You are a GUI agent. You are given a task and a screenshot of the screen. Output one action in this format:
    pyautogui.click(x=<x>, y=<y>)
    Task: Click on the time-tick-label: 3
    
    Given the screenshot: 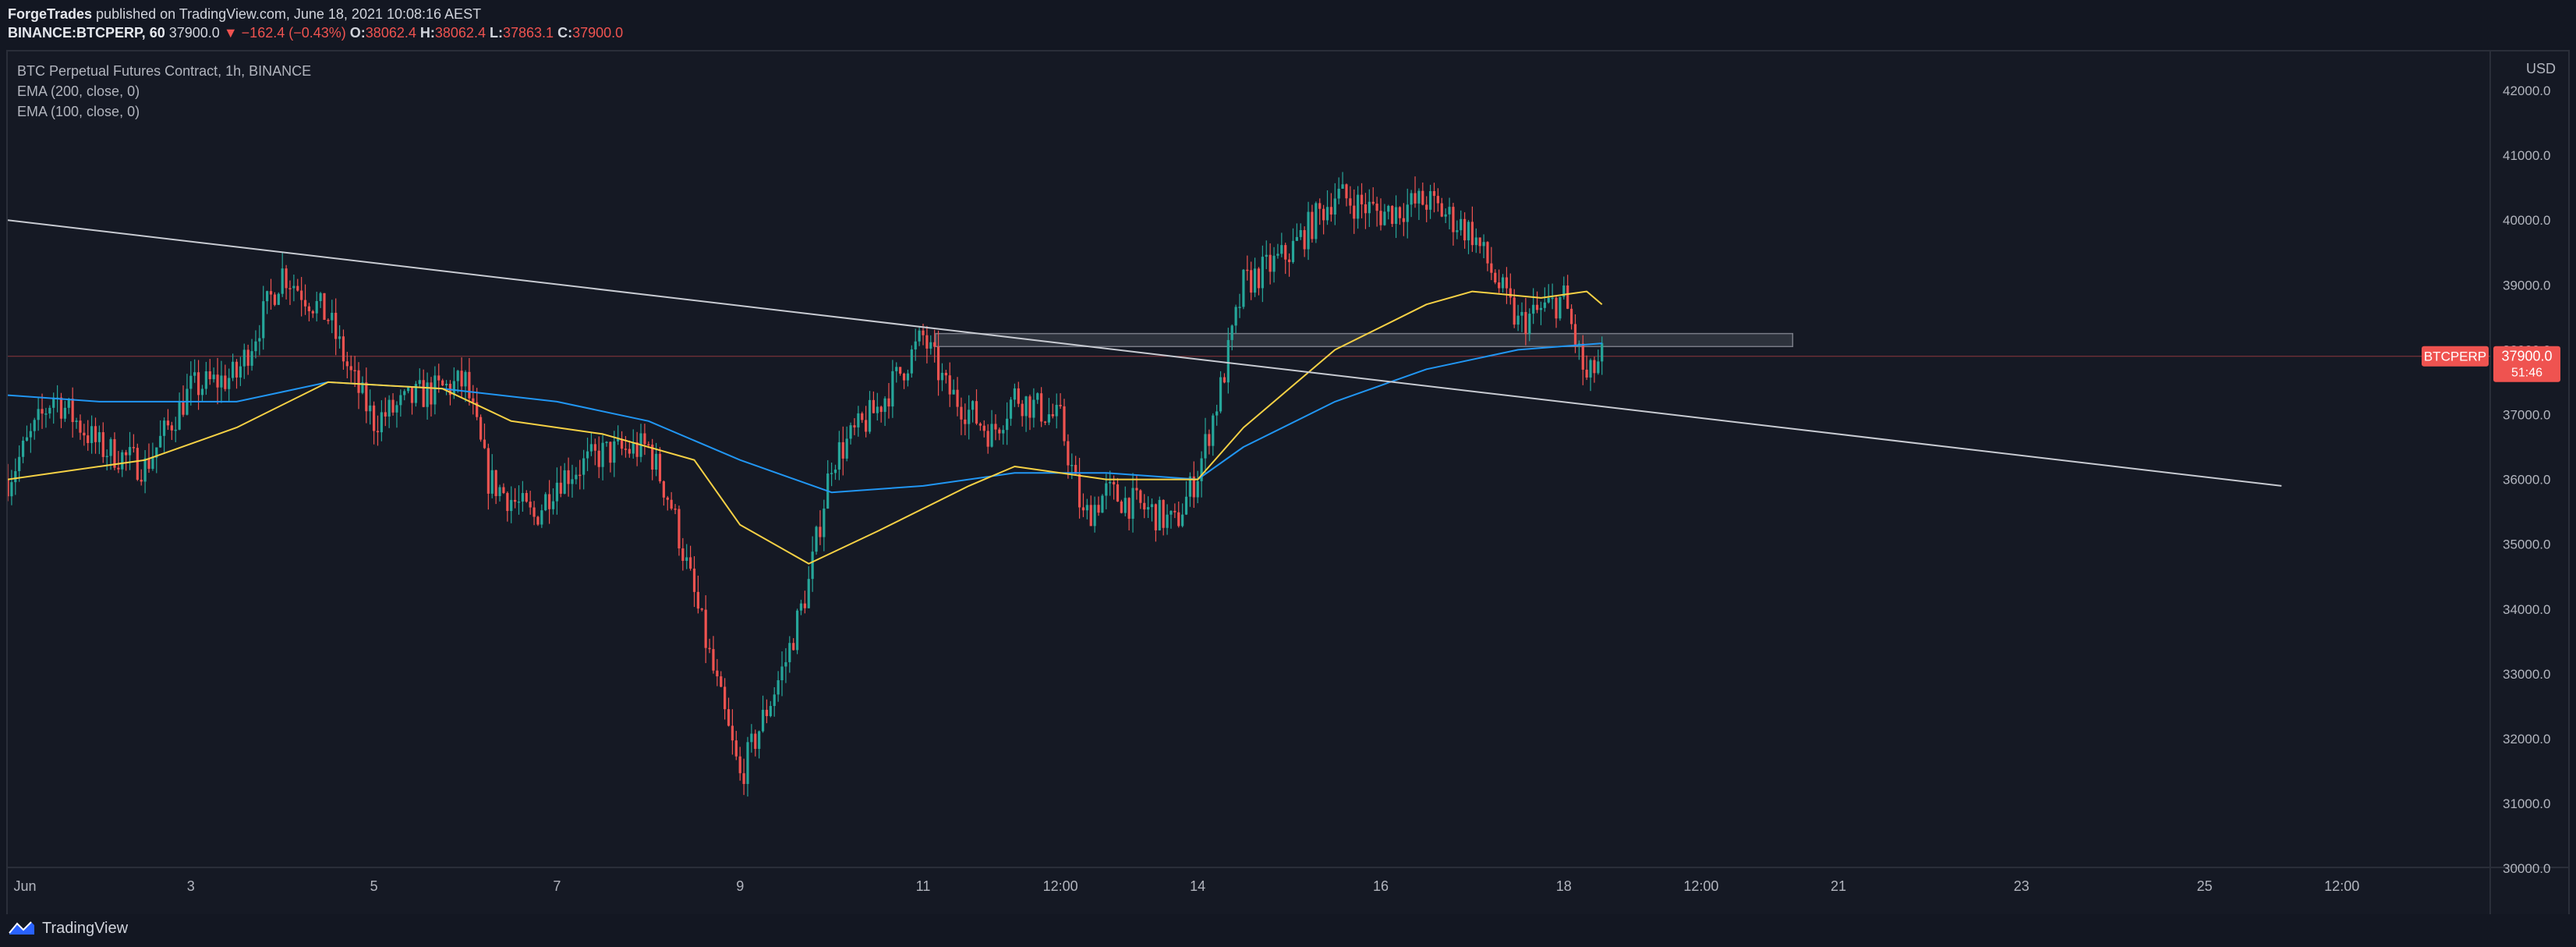 What is the action you would take?
    pyautogui.click(x=191, y=886)
    